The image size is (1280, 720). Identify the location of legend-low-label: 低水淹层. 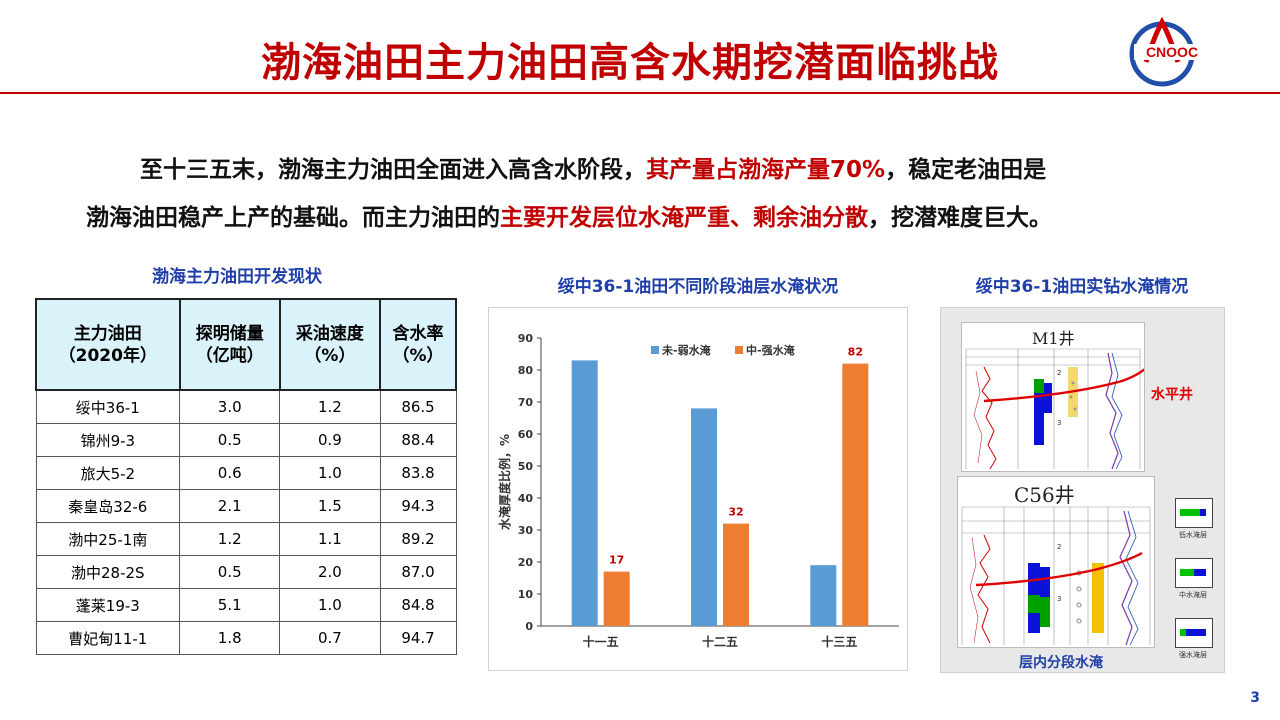
(1193, 535).